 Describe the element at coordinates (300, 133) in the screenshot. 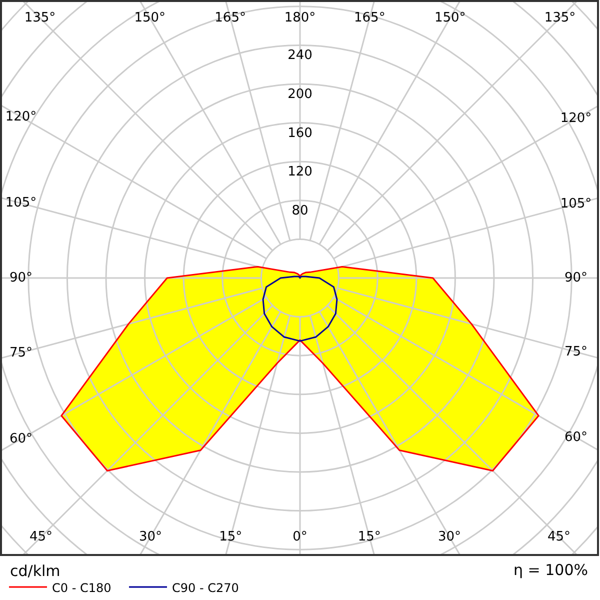

I see `y-tick-label: 160` at that location.